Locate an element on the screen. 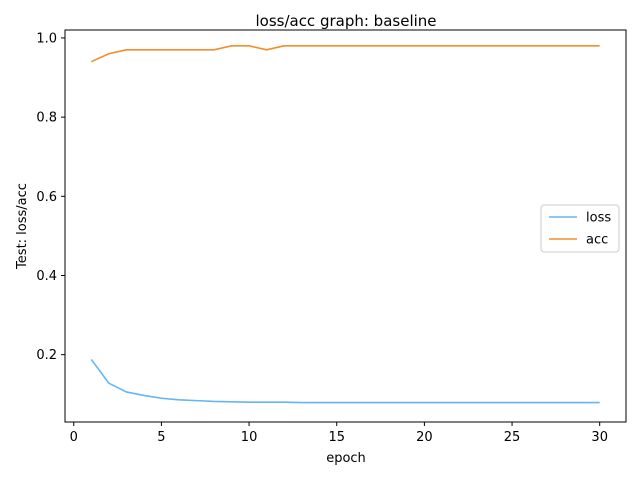  series-line-acc is located at coordinates (345, 54).